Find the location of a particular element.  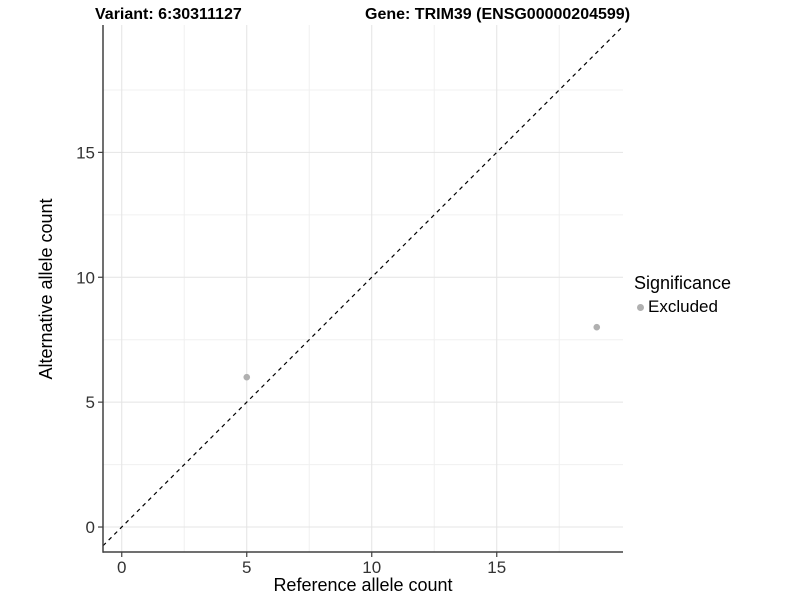

variant-title: Variant: 6:30311127 is located at coordinates (168, 14).